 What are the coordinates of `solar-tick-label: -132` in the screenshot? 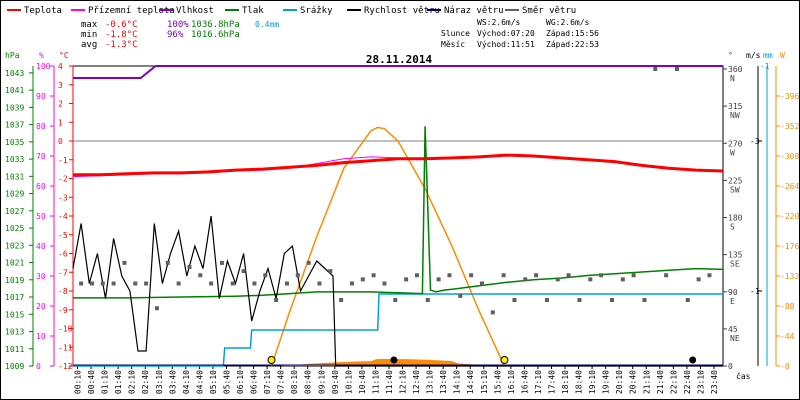 It's located at (789, 276).